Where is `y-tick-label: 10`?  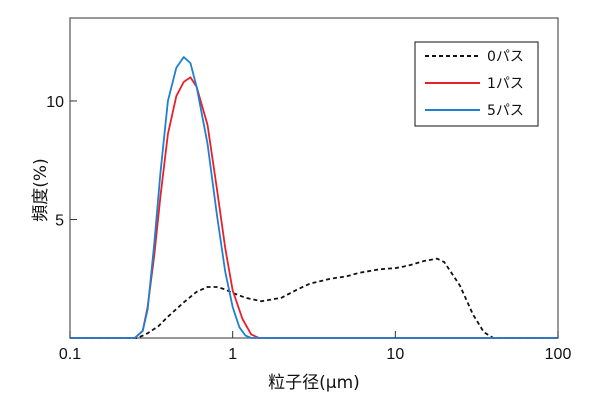 y-tick-label: 10 is located at coordinates (55, 102).